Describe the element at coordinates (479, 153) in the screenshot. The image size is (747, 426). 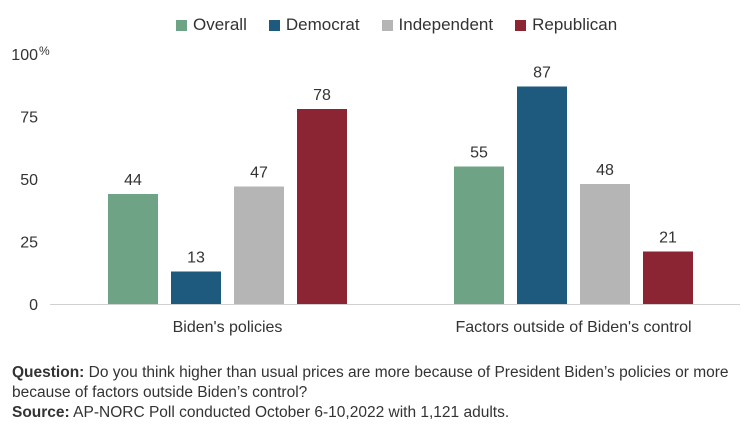
I see `data-label: 55` at that location.